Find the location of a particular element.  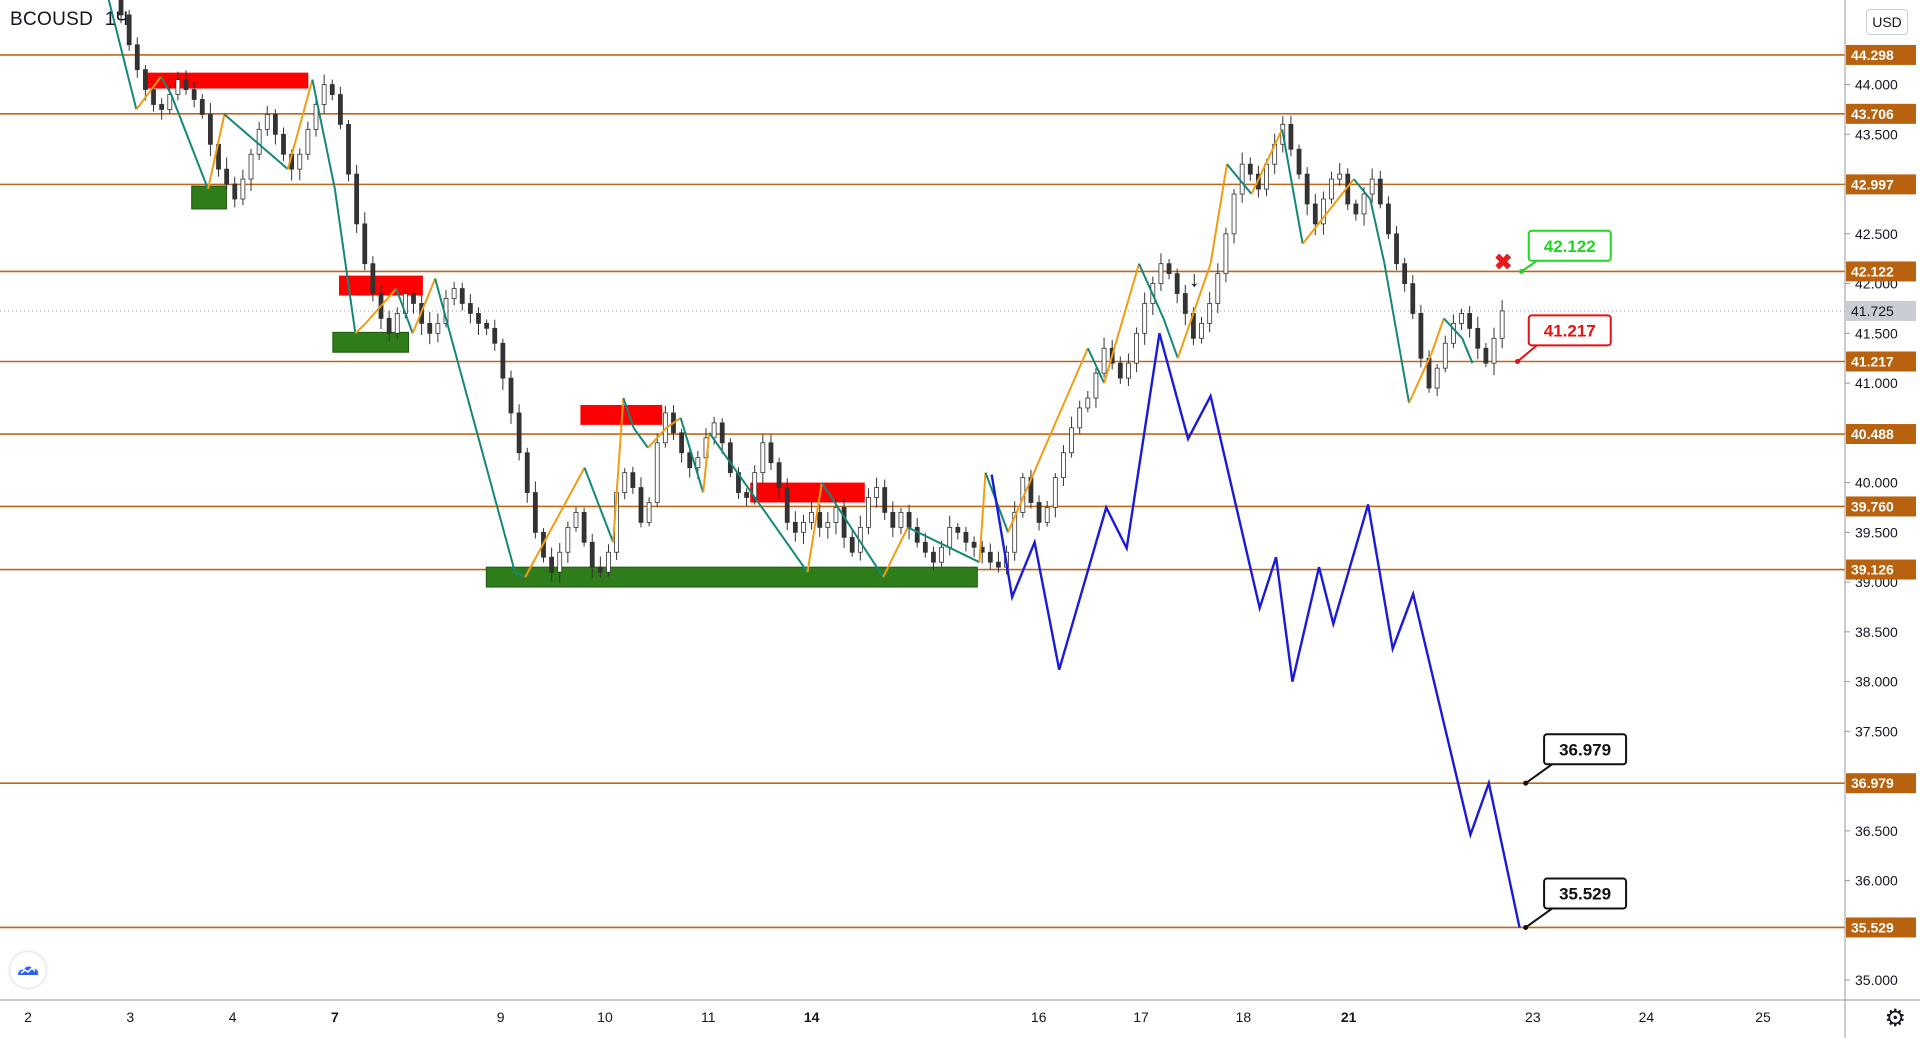

y-tick-label: 38.000 is located at coordinates (1876, 682).